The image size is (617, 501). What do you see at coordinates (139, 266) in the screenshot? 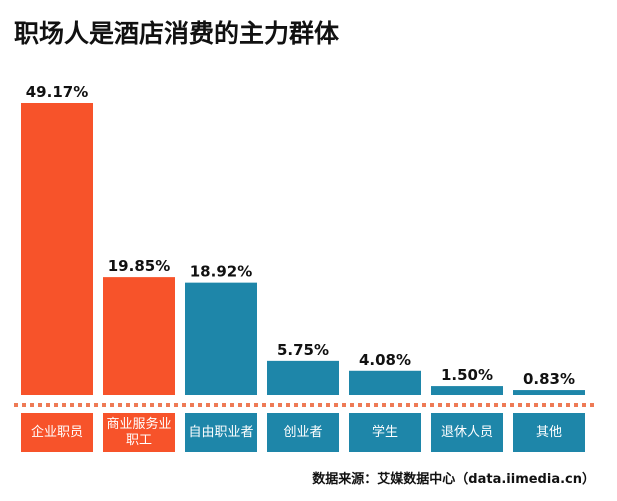
I see `data-label: 19.85%` at bounding box center [139, 266].